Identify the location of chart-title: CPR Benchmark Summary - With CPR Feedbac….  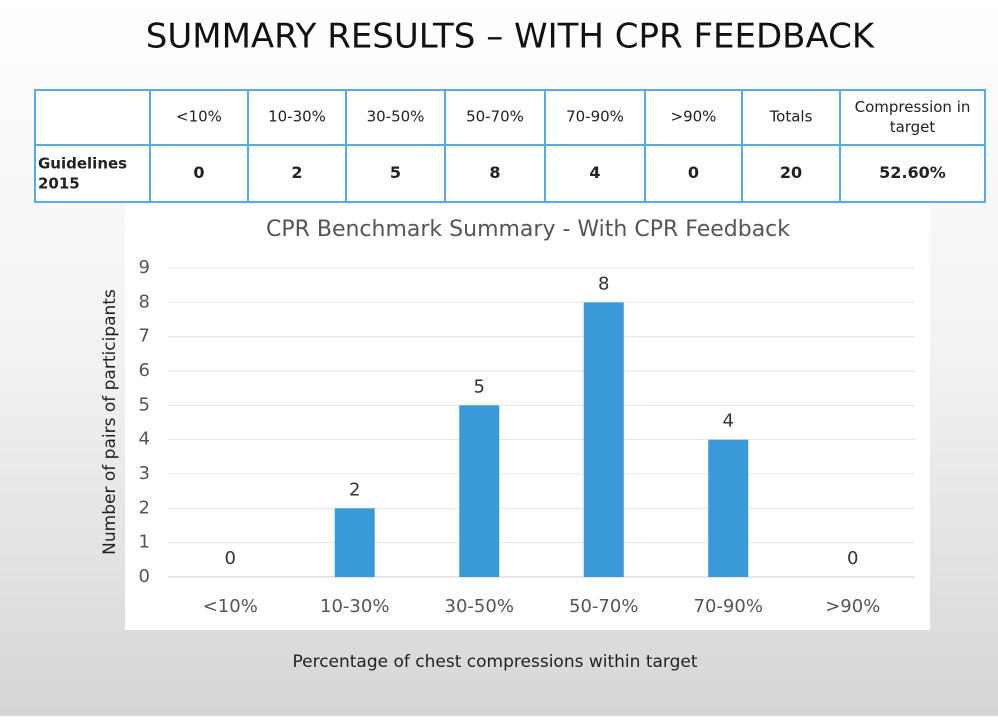
(528, 229).